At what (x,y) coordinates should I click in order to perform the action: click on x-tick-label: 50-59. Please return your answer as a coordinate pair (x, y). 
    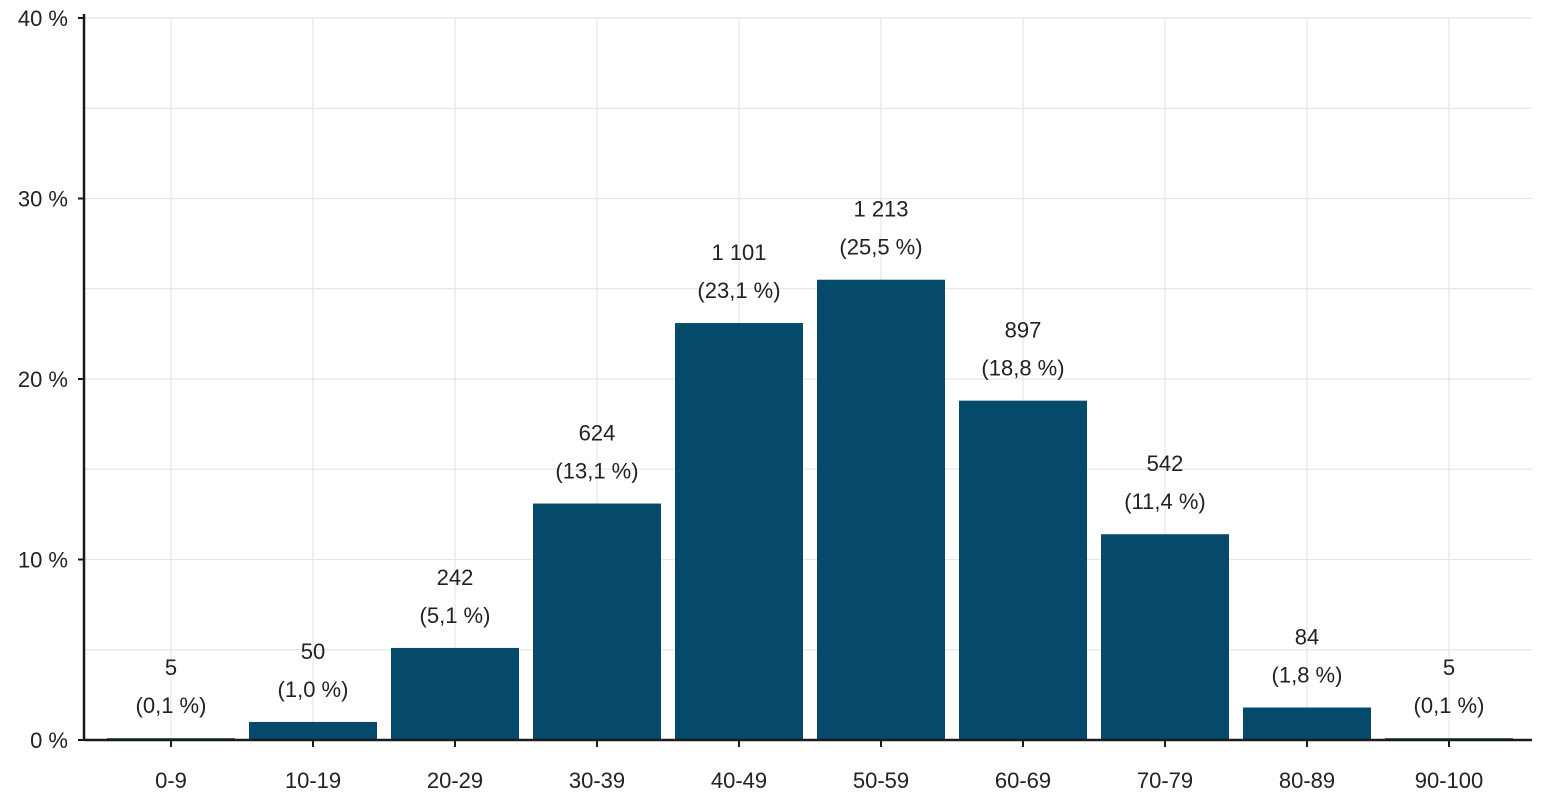
    Looking at the image, I should click on (881, 780).